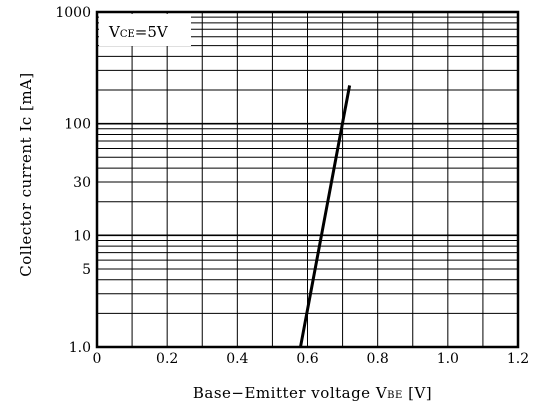 The image size is (545, 410). I want to click on y-tick-label: 1000, so click(73, 13).